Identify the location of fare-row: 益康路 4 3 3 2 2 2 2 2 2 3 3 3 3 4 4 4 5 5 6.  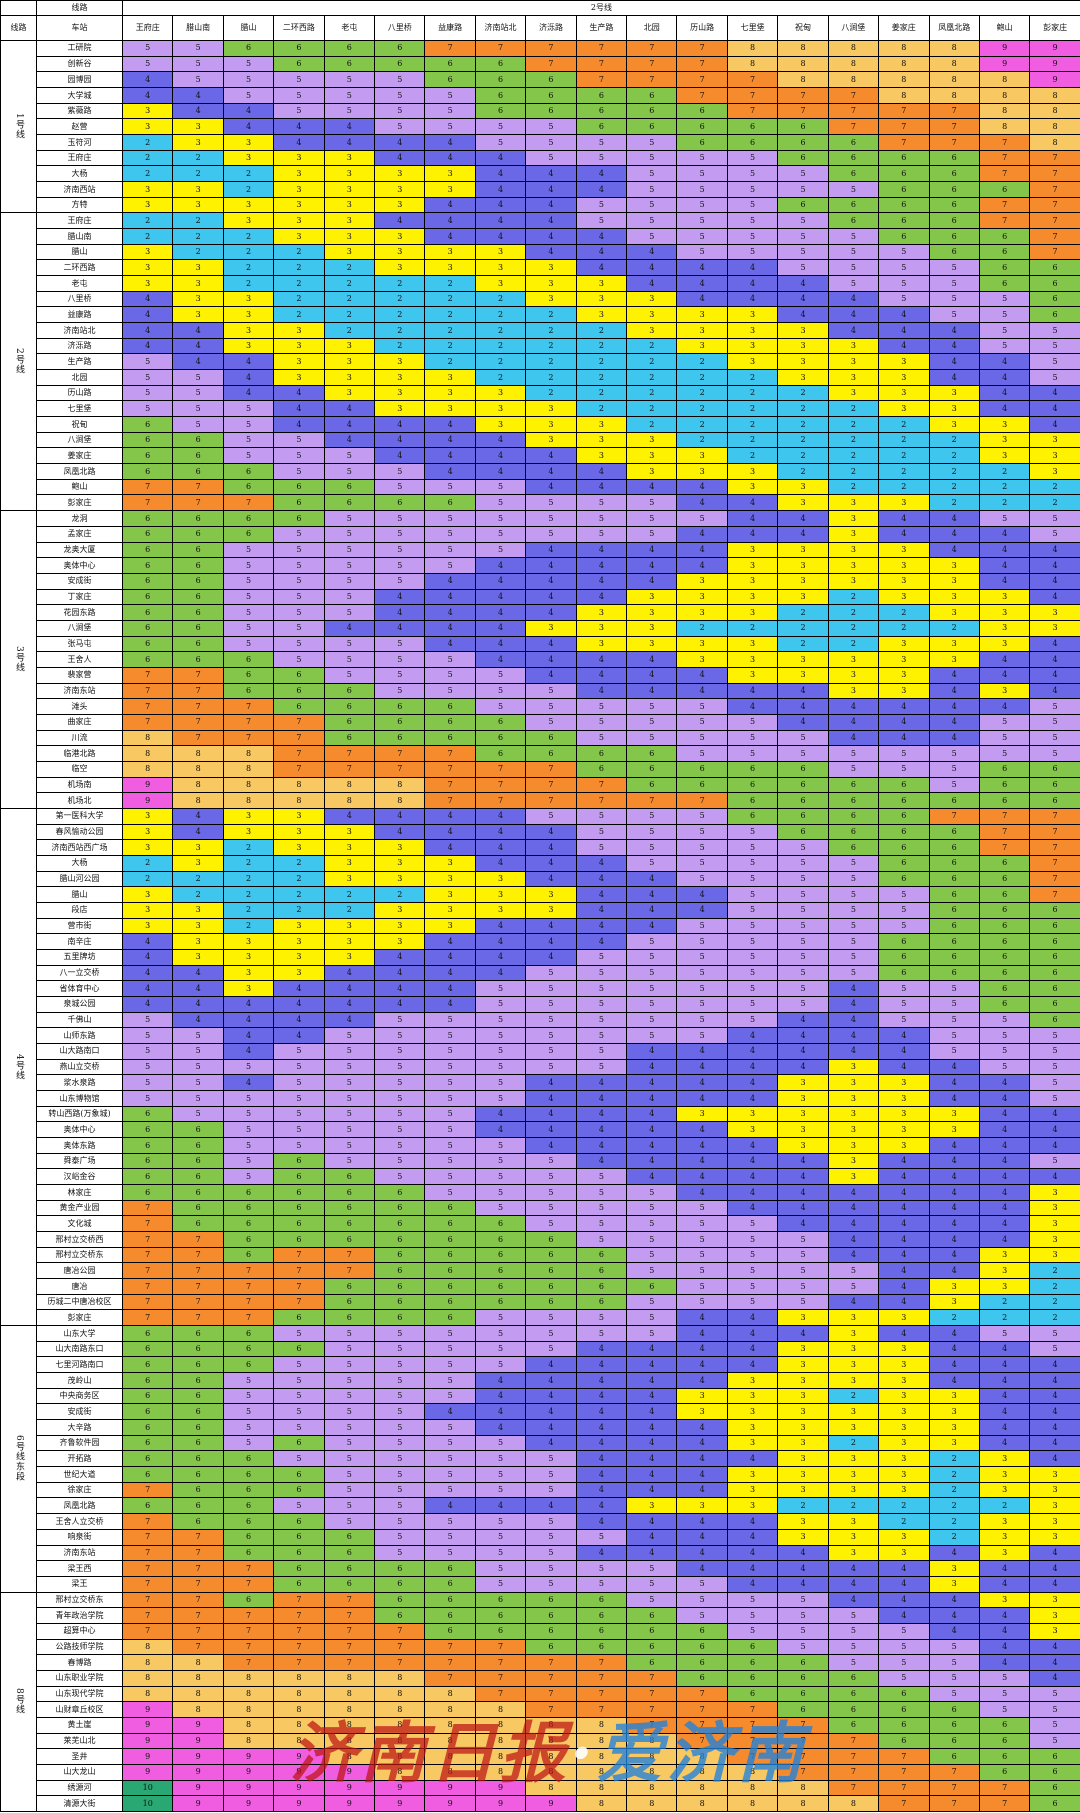
(540, 315).